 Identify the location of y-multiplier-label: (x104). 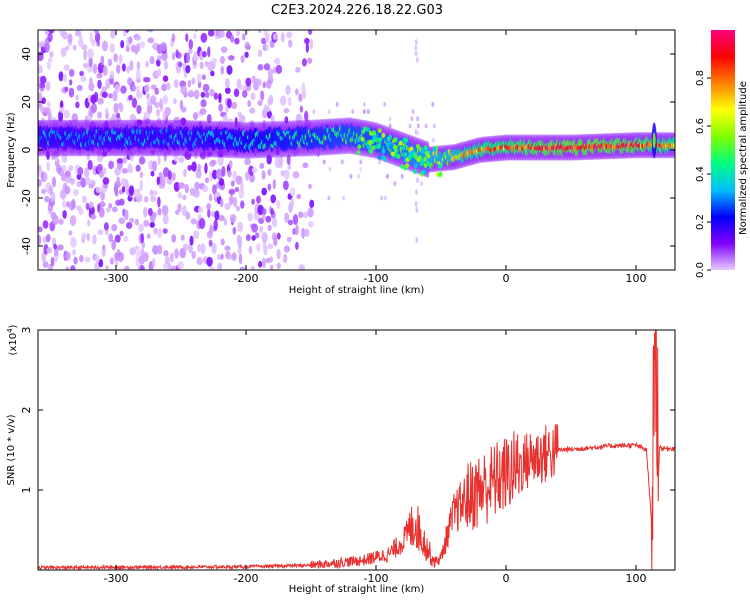
(12, 339).